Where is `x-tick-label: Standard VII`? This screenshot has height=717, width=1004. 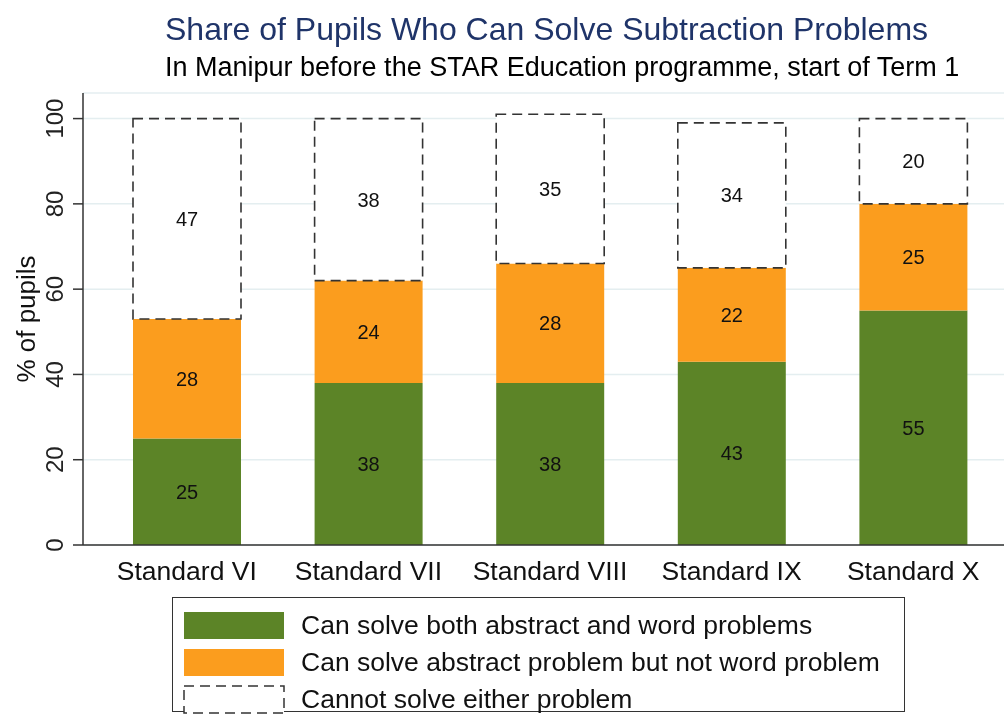
x-tick-label: Standard VII is located at coordinates (368, 570).